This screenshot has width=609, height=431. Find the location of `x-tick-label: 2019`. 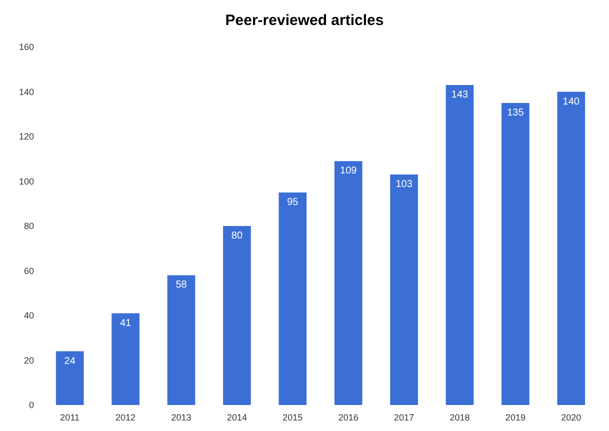

x-tick-label: 2019 is located at coordinates (515, 417).